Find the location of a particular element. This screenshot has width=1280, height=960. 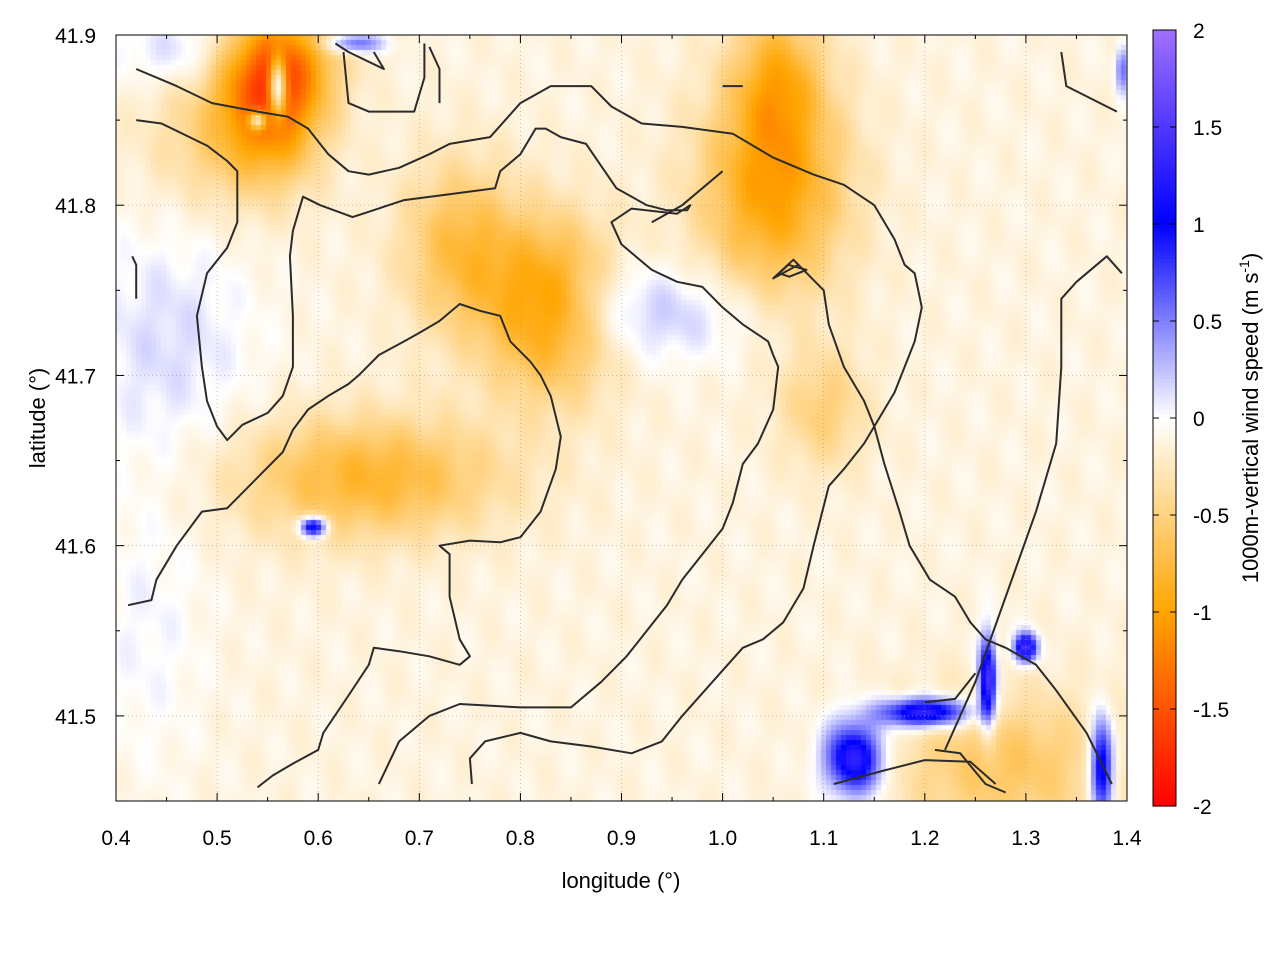

y-tick-label: 41.6 is located at coordinates (75, 547).